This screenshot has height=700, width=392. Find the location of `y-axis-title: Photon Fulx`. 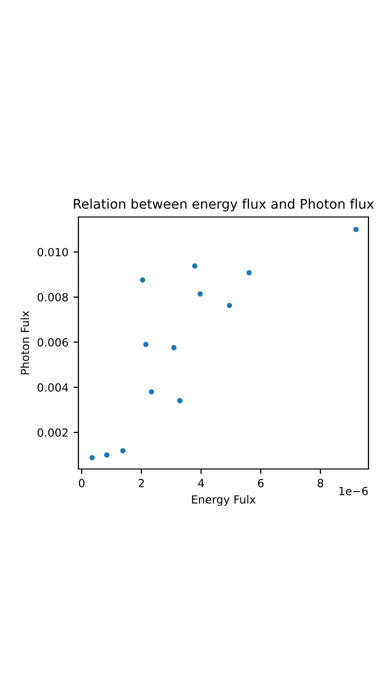

y-axis-title: Photon Fulx is located at coordinates (25, 342).